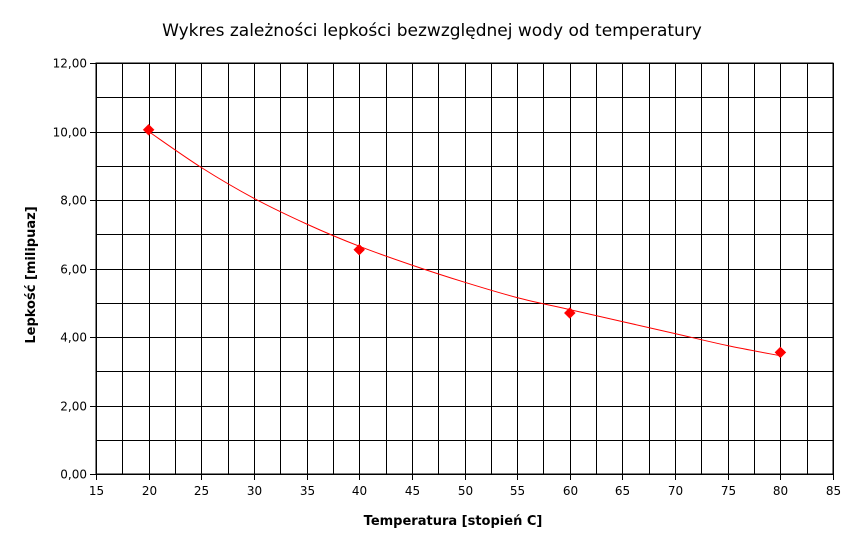 The height and width of the screenshot is (548, 866). What do you see at coordinates (517, 491) in the screenshot?
I see `x-tick-label: 55` at bounding box center [517, 491].